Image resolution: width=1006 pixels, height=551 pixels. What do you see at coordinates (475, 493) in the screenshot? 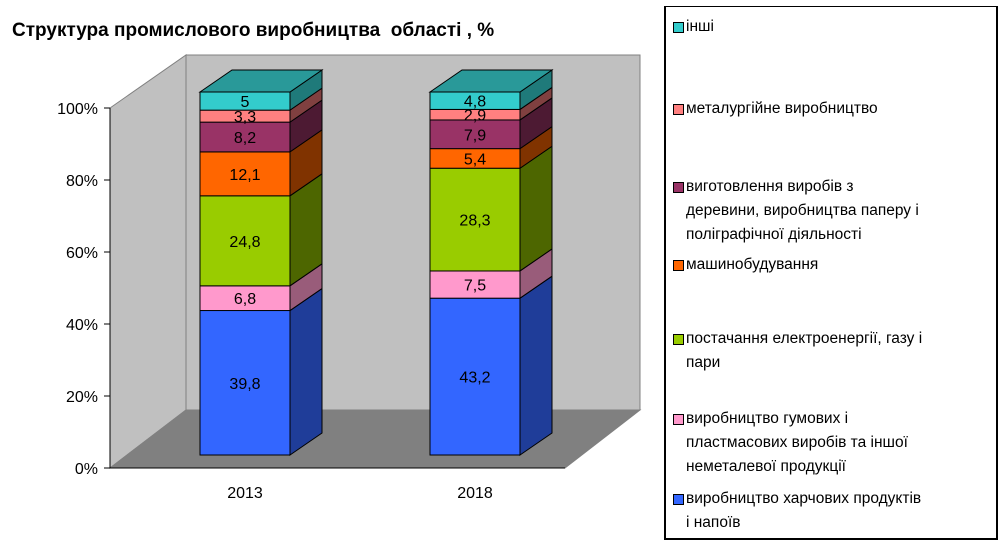
I see `x-tick-label: 2018` at bounding box center [475, 493].